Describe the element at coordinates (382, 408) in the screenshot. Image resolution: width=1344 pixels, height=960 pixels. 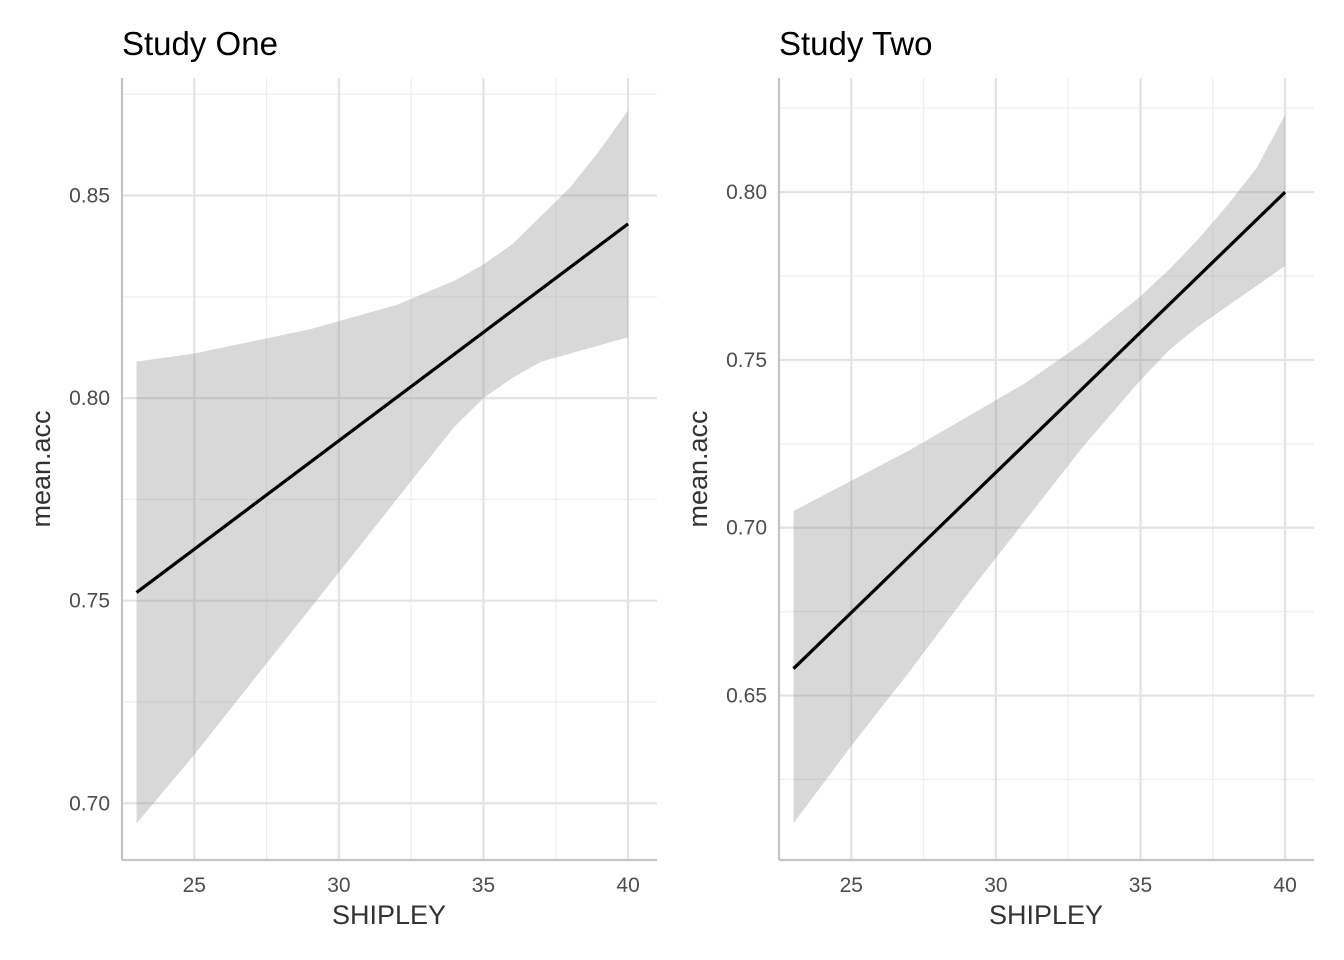
I see `regression-line` at that location.